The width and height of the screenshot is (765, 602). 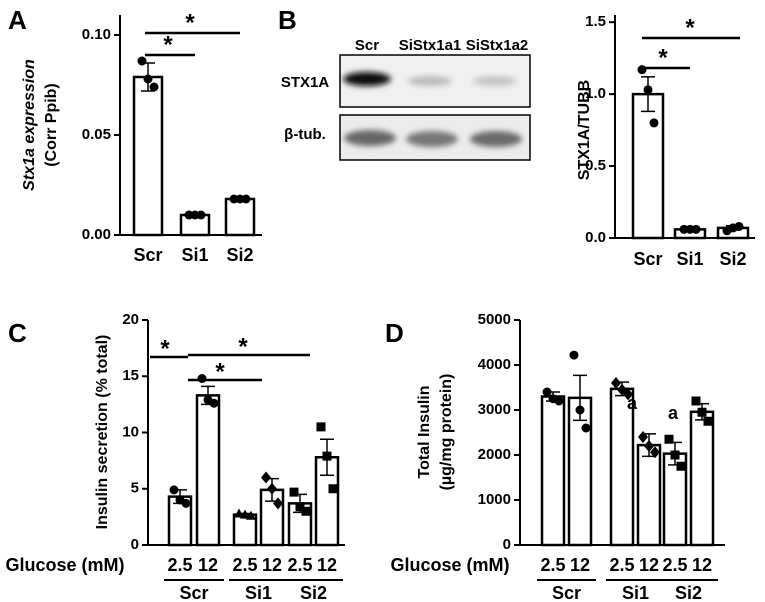 What do you see at coordinates (432, 109) in the screenshot?
I see `blot-bands` at bounding box center [432, 109].